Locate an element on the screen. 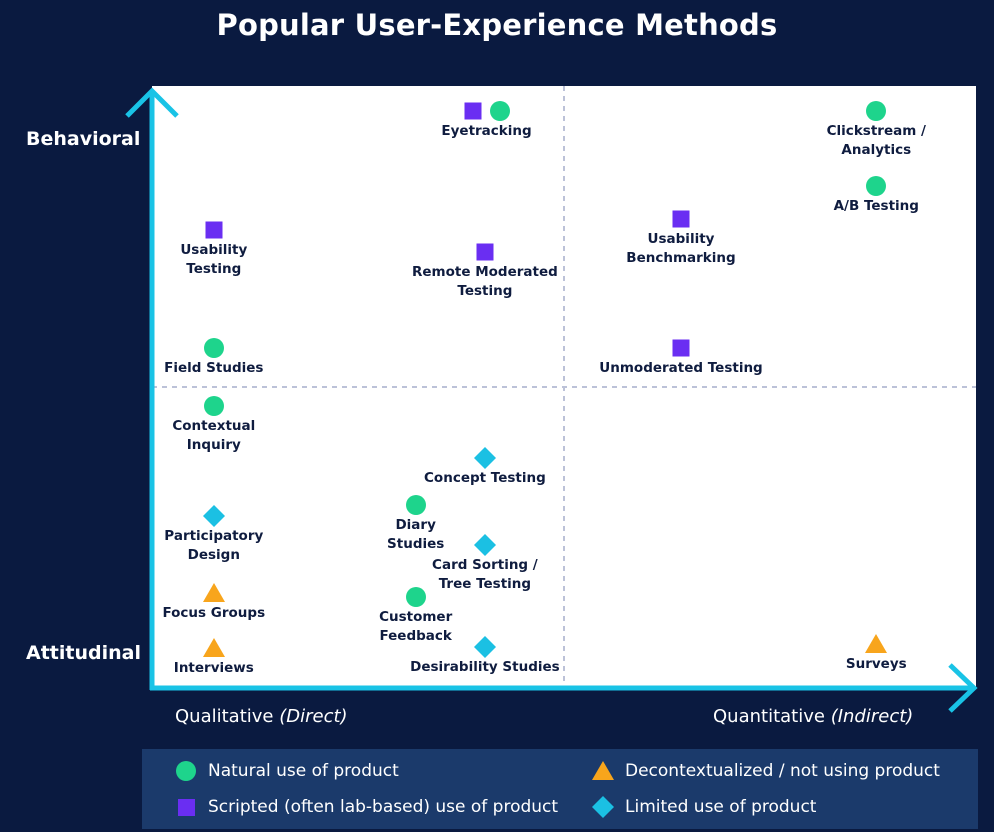  point-label-unmoderated-testing: Unmoderated Testing is located at coordinates (680, 368).